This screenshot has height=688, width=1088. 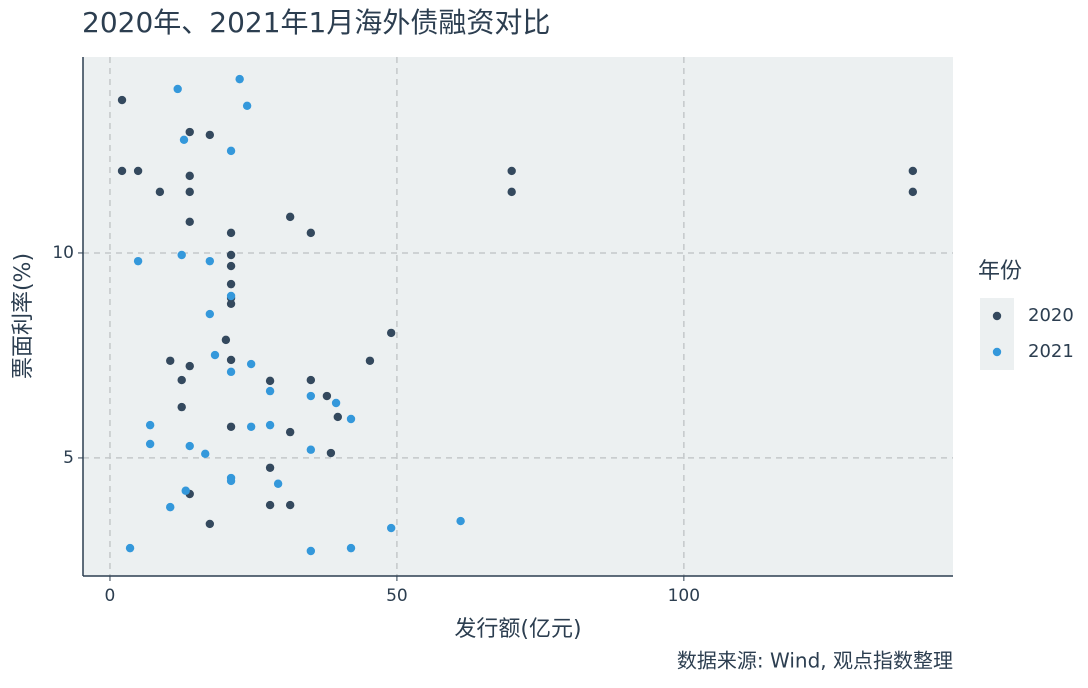 What do you see at coordinates (684, 596) in the screenshot?
I see `x-tick-label: 100` at bounding box center [684, 596].